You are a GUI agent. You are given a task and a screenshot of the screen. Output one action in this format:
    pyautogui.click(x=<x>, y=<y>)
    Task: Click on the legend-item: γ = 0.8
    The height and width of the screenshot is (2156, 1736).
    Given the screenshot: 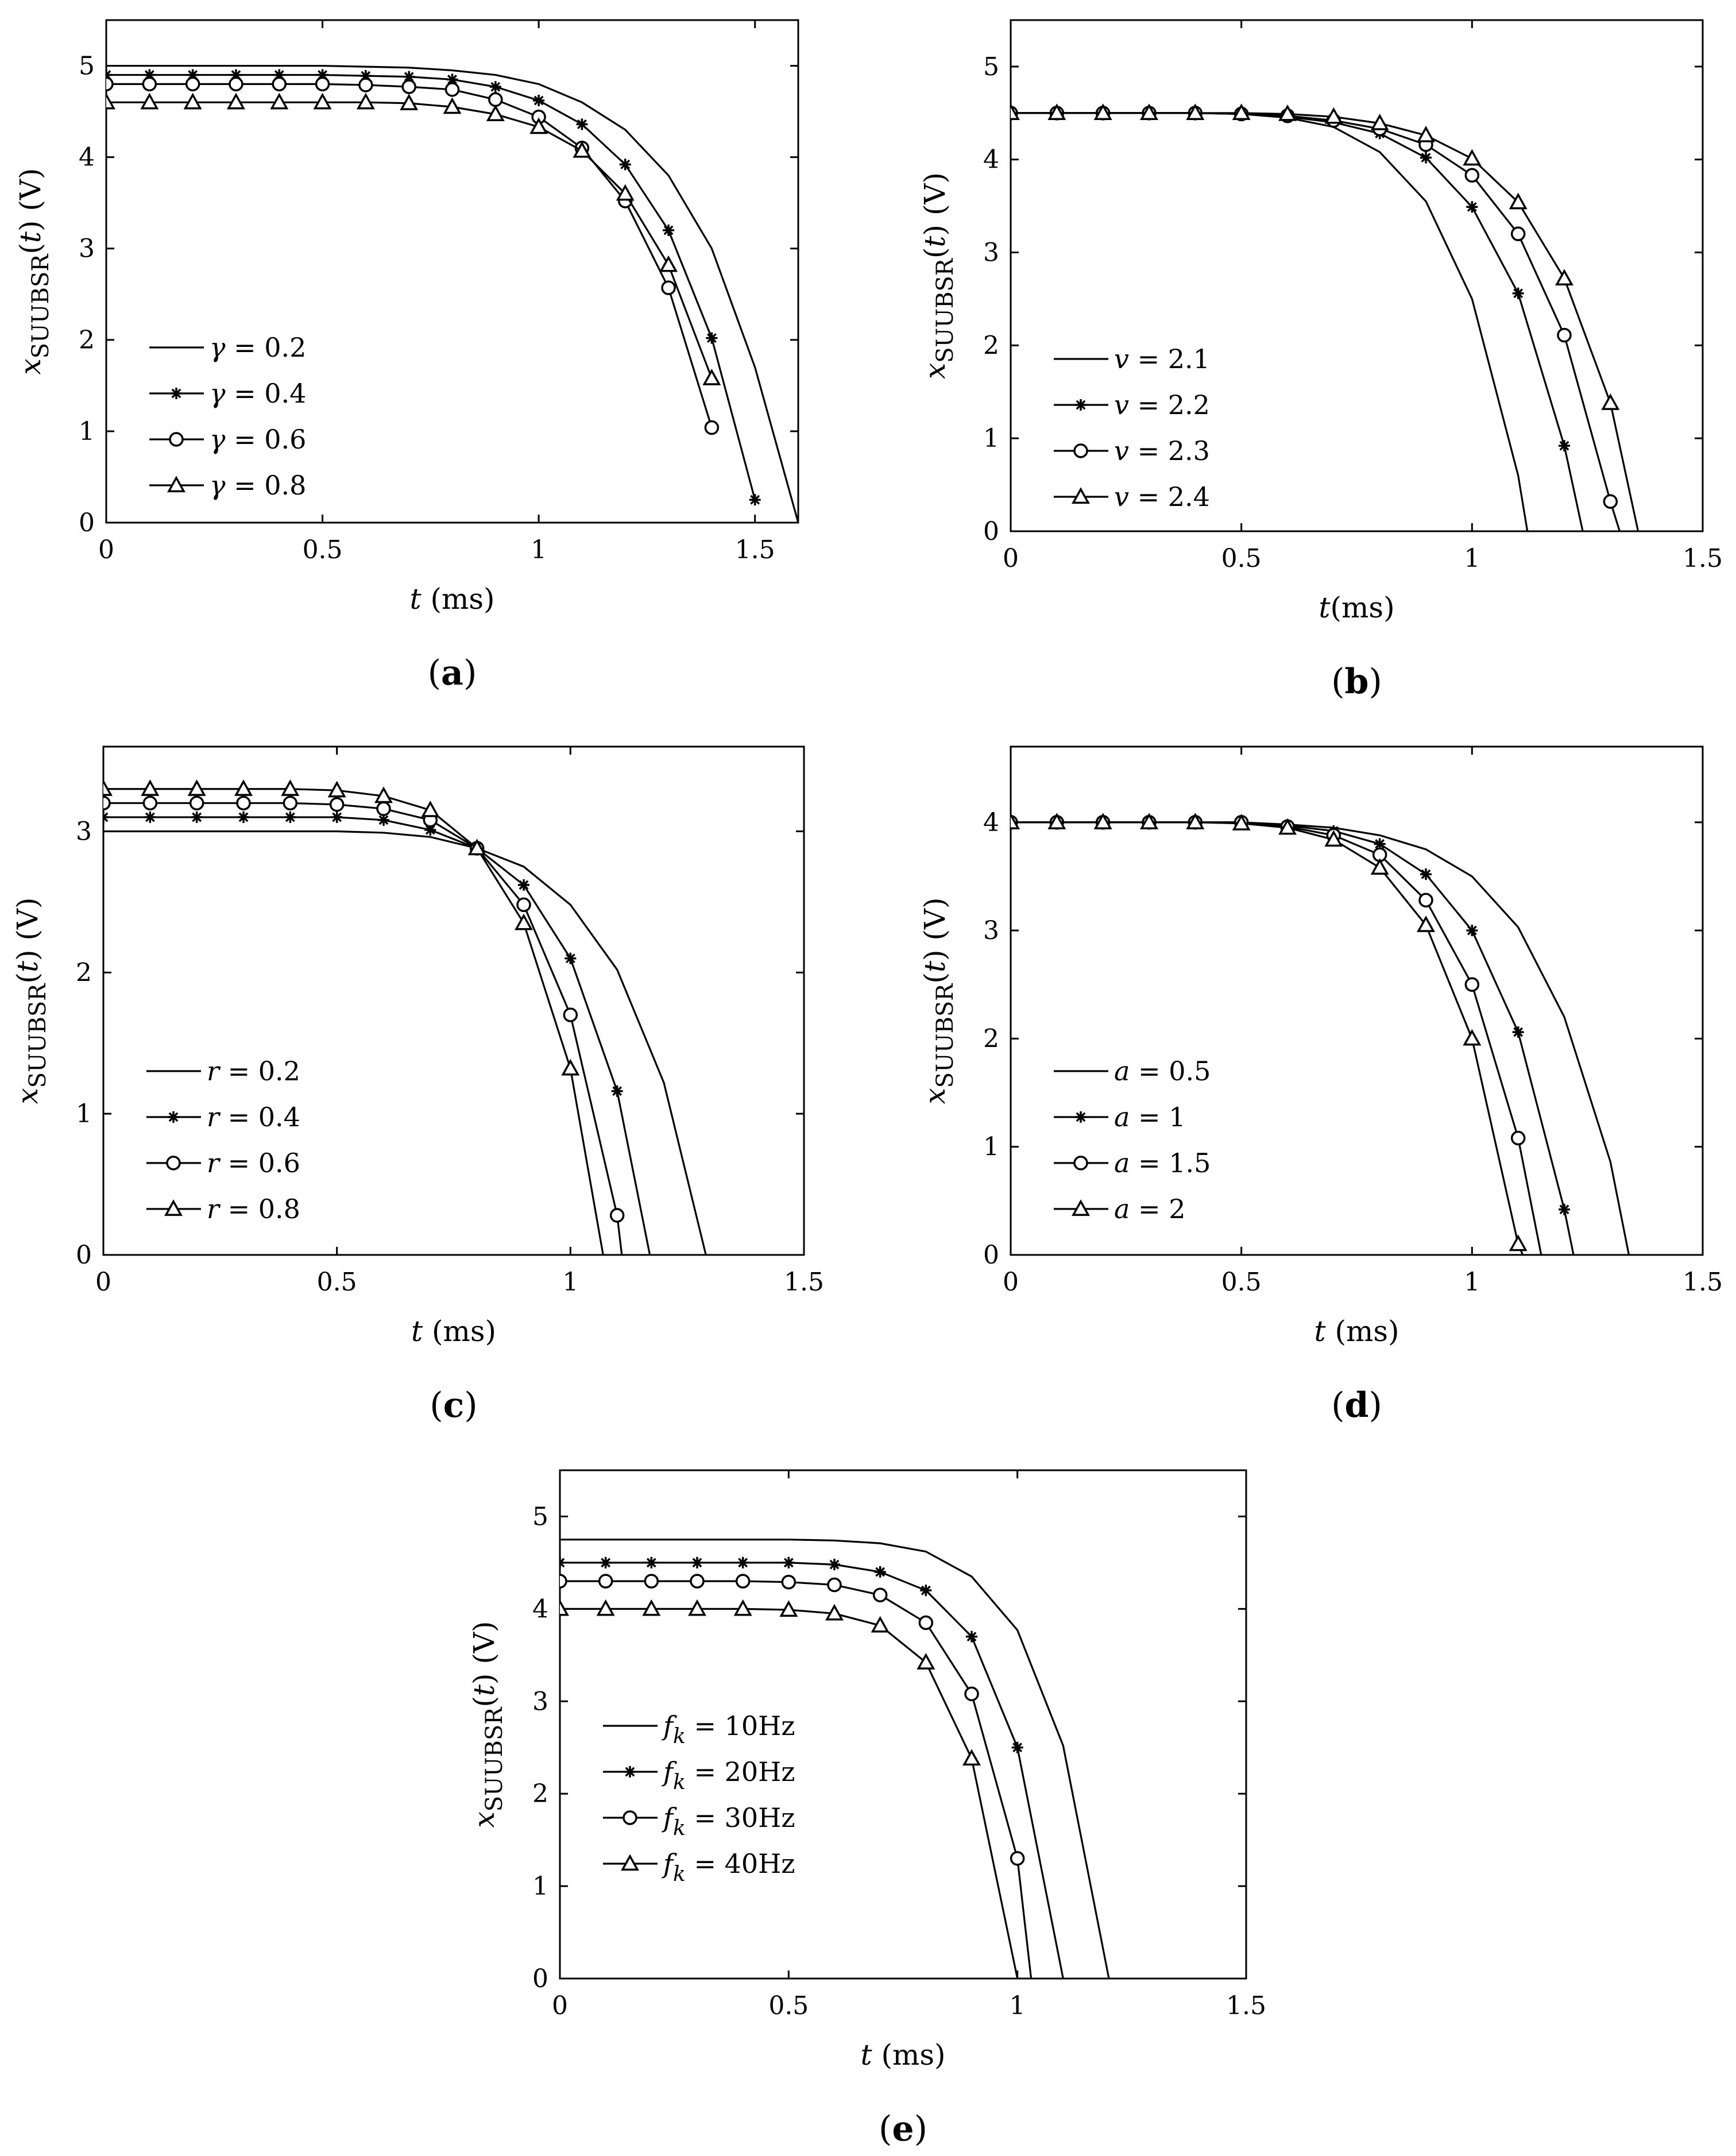 What is the action you would take?
    pyautogui.click(x=227, y=485)
    